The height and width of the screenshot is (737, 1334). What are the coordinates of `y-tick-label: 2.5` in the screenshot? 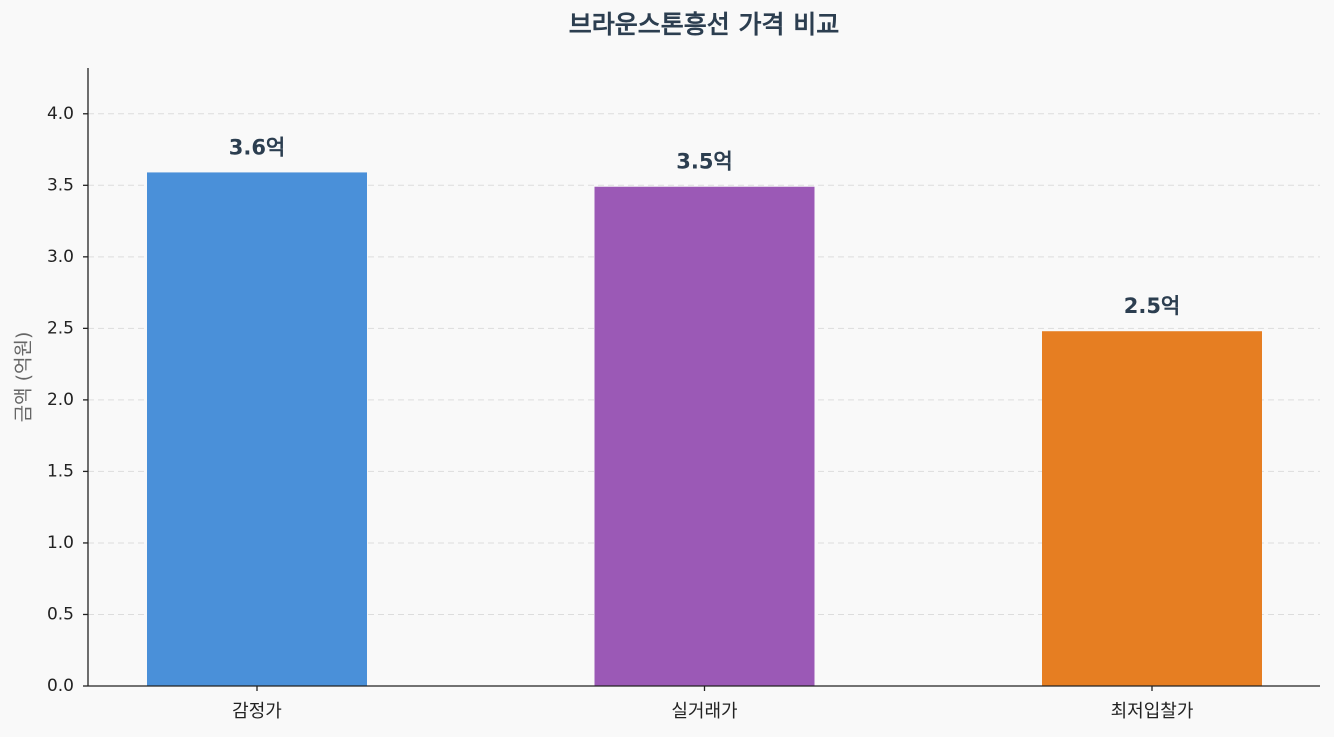 It's located at (60, 328).